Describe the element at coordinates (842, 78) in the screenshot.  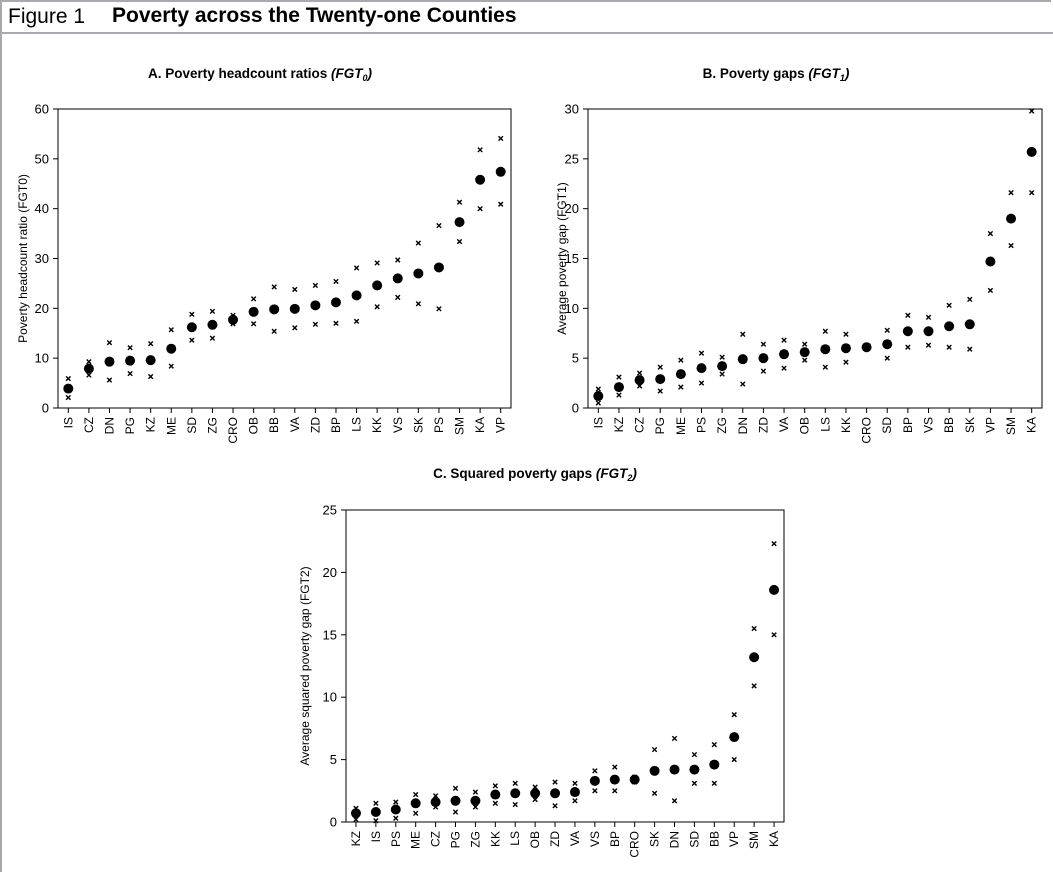
I see `chart-title-subscript: 1` at that location.